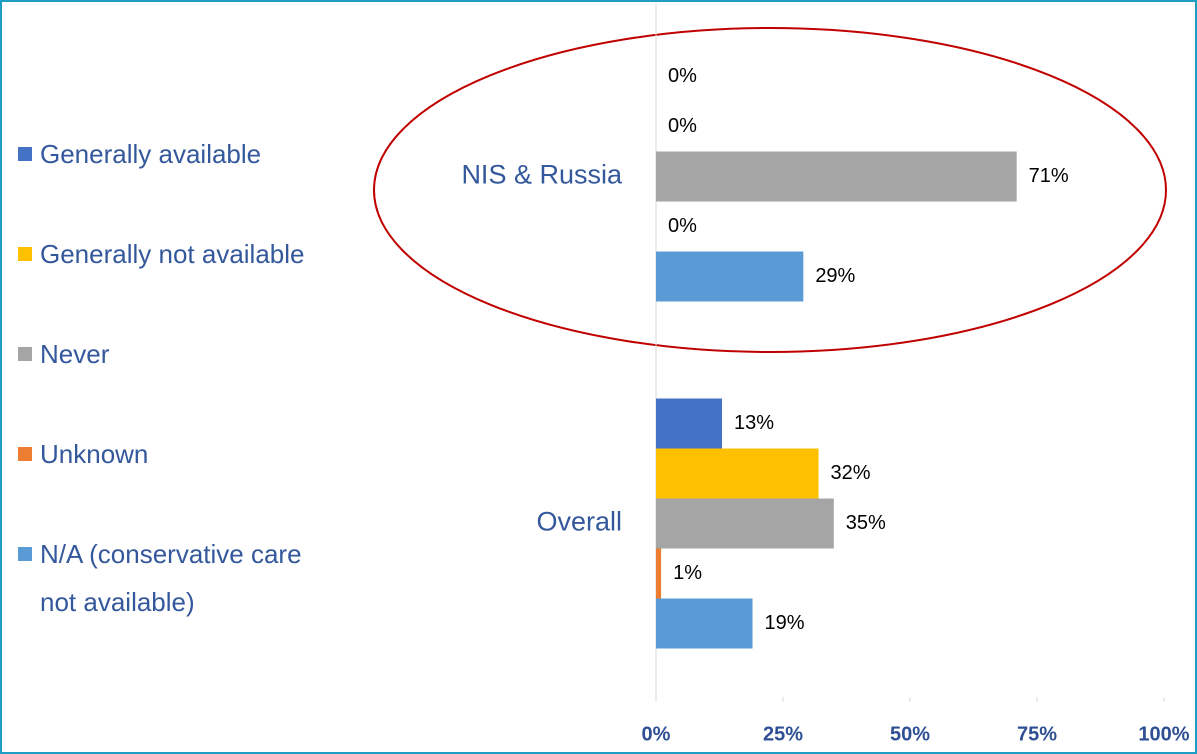 This screenshot has height=754, width=1197. Describe the element at coordinates (542, 175) in the screenshot. I see `category-label: NIS & Russia` at that location.